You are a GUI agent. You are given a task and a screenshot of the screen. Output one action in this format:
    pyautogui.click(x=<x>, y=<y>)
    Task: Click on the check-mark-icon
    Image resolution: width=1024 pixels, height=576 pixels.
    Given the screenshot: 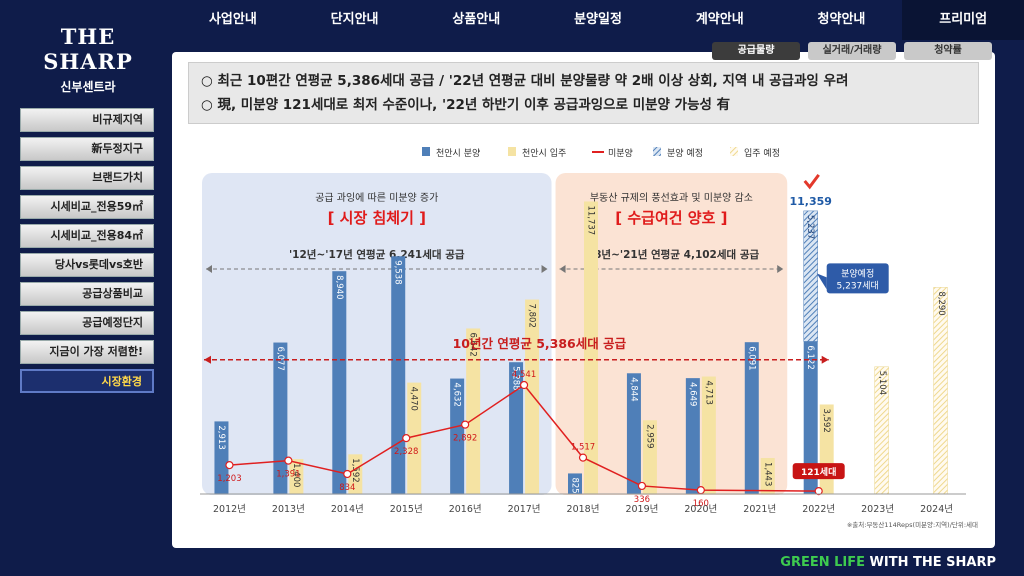 What is the action you would take?
    pyautogui.click(x=811, y=181)
    